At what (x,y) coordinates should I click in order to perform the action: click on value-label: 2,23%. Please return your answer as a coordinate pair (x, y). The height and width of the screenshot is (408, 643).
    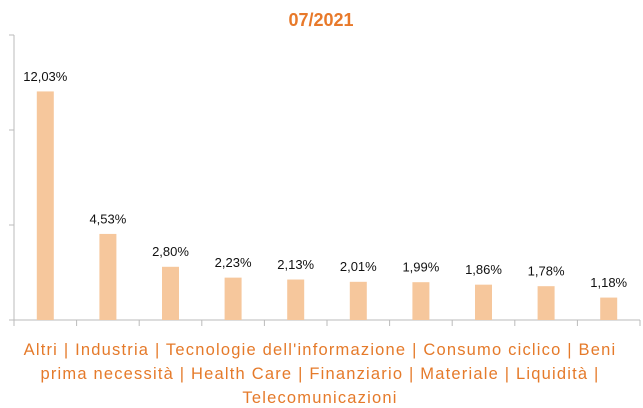
    Looking at the image, I should click on (233, 262).